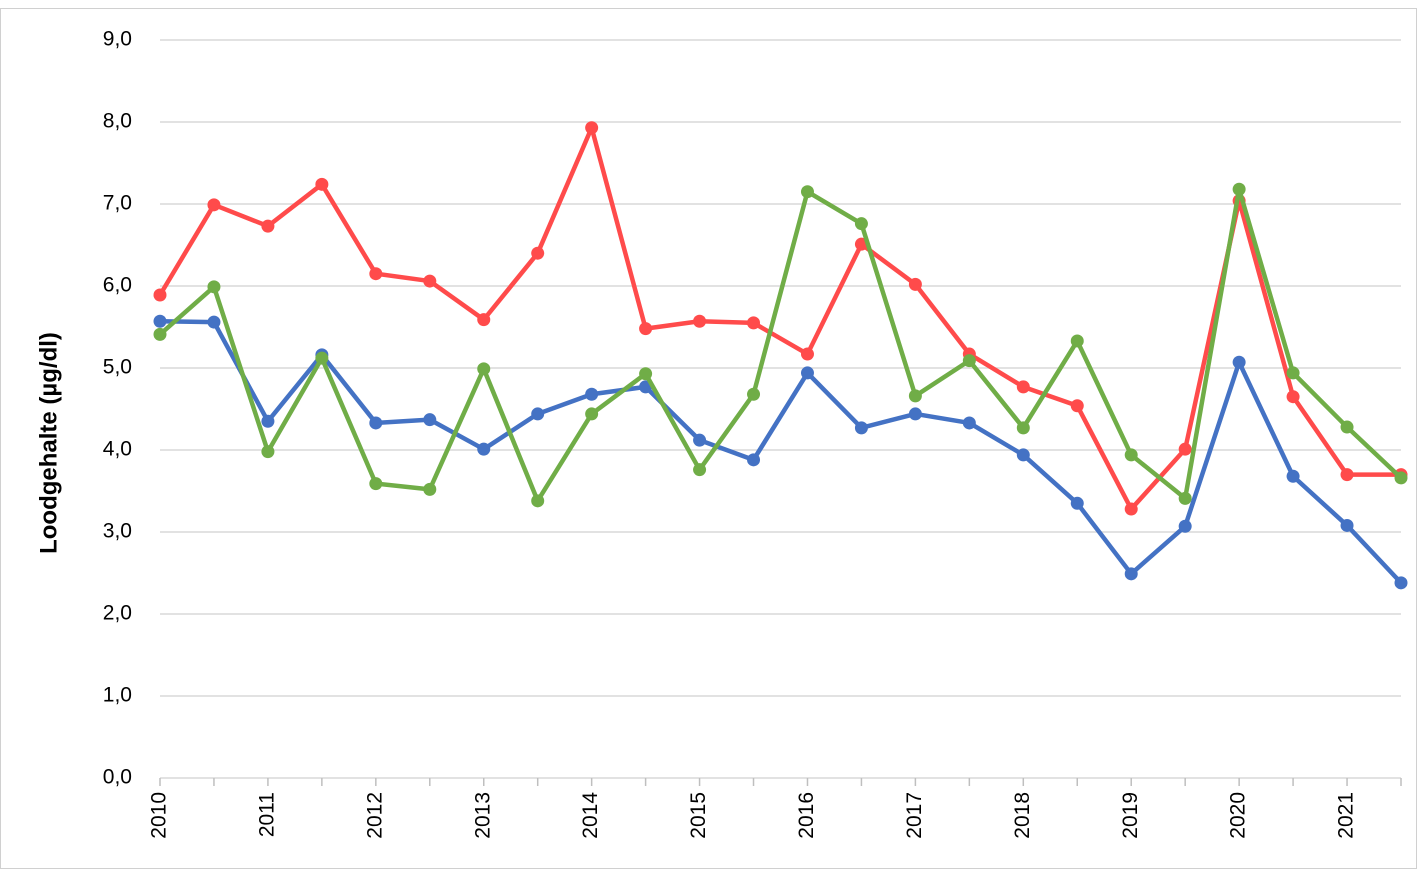  What do you see at coordinates (117, 39) in the screenshot?
I see `y-tick-label: 9,0` at bounding box center [117, 39].